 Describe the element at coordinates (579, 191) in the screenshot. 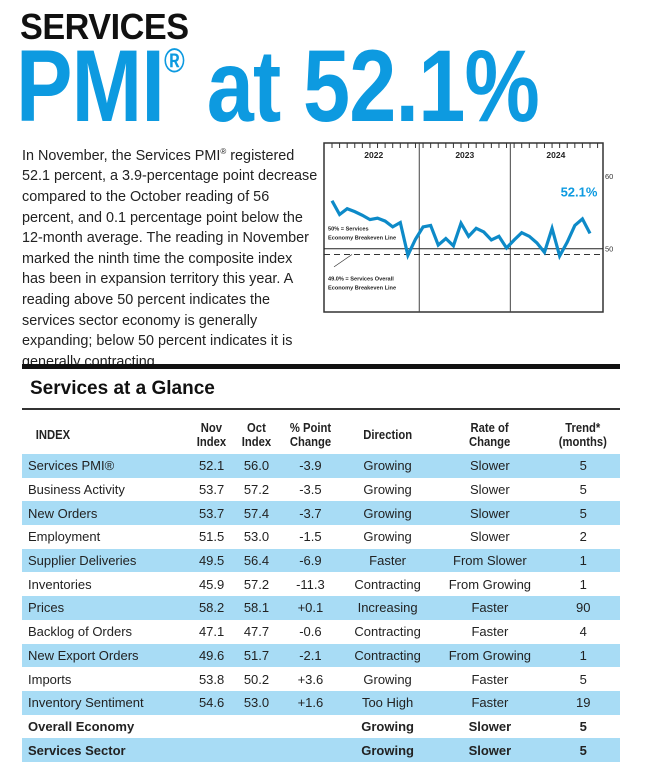

I see `last-value-label: 52.1%` at that location.